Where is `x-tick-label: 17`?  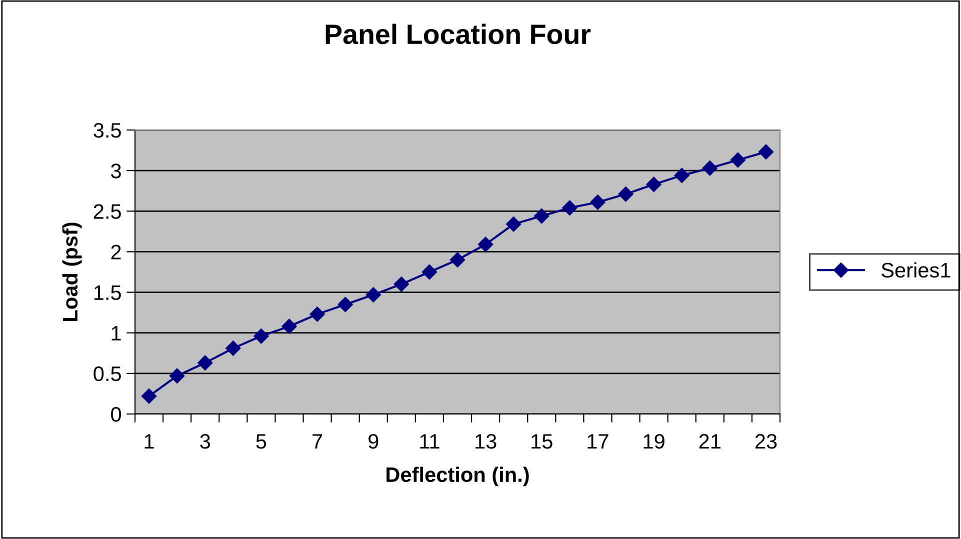 x-tick-label: 17 is located at coordinates (598, 441).